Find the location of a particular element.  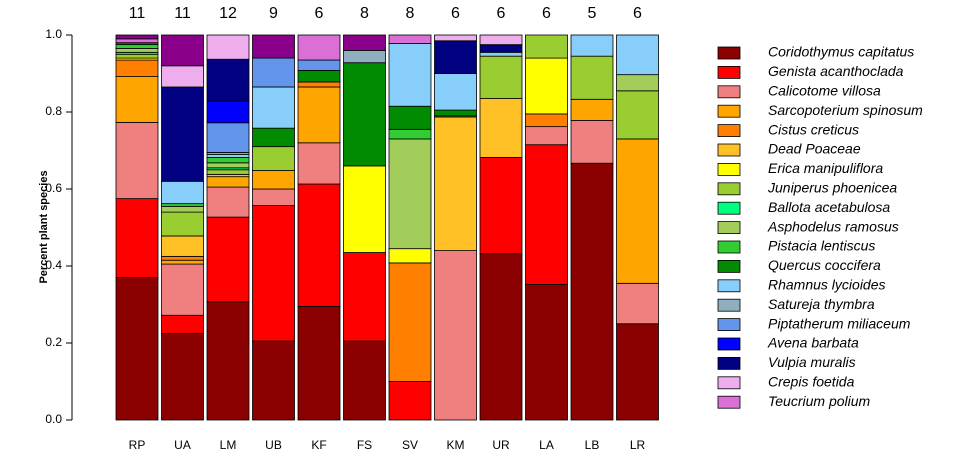

x-tick-label: LA is located at coordinates (546, 445).